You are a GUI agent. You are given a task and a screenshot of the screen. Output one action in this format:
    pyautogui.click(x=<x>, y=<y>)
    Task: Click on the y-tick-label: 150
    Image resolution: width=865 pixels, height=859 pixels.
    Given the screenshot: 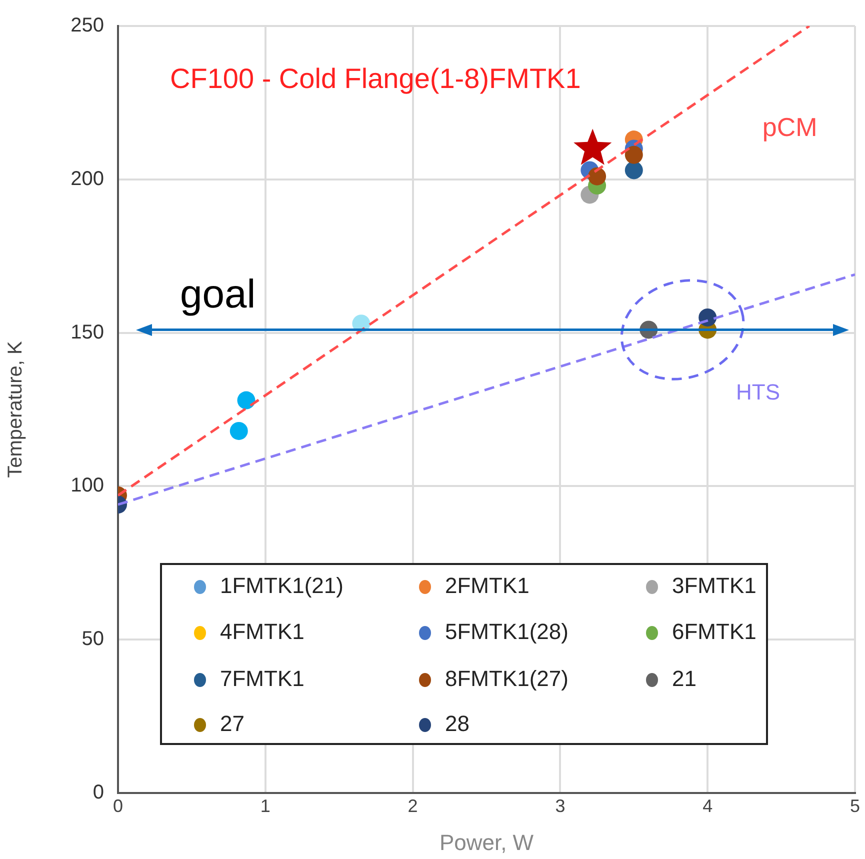 What is the action you would take?
    pyautogui.click(x=87, y=332)
    